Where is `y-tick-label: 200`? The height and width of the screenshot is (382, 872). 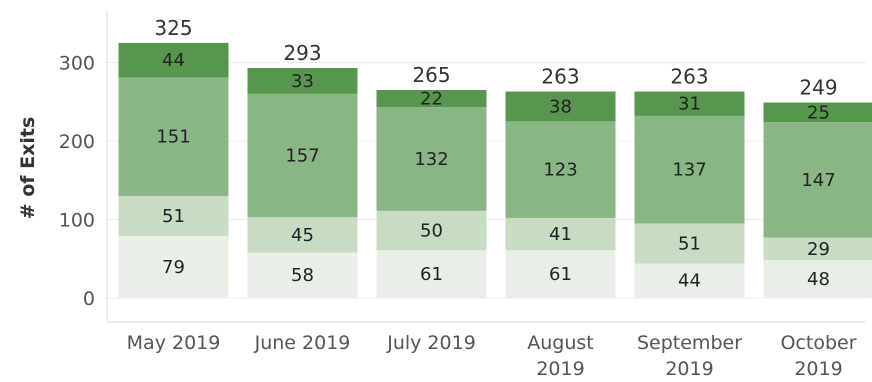 y-tick-label: 200 is located at coordinates (77, 142).